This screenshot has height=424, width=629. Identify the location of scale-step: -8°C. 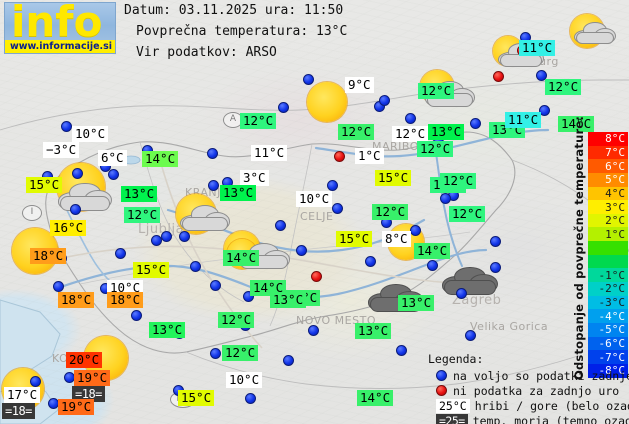
(608, 370).